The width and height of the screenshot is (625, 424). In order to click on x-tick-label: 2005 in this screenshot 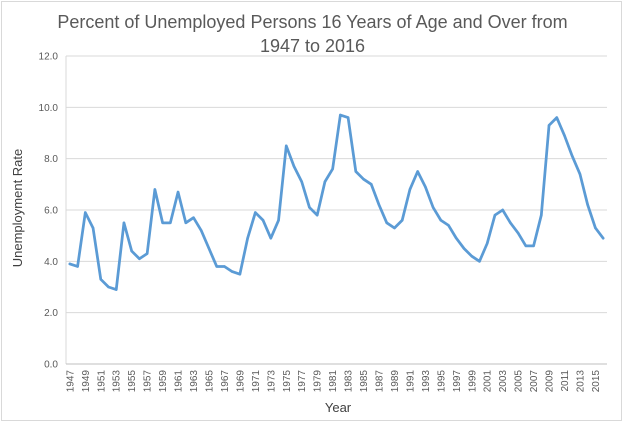, I will do `click(519, 381)`.